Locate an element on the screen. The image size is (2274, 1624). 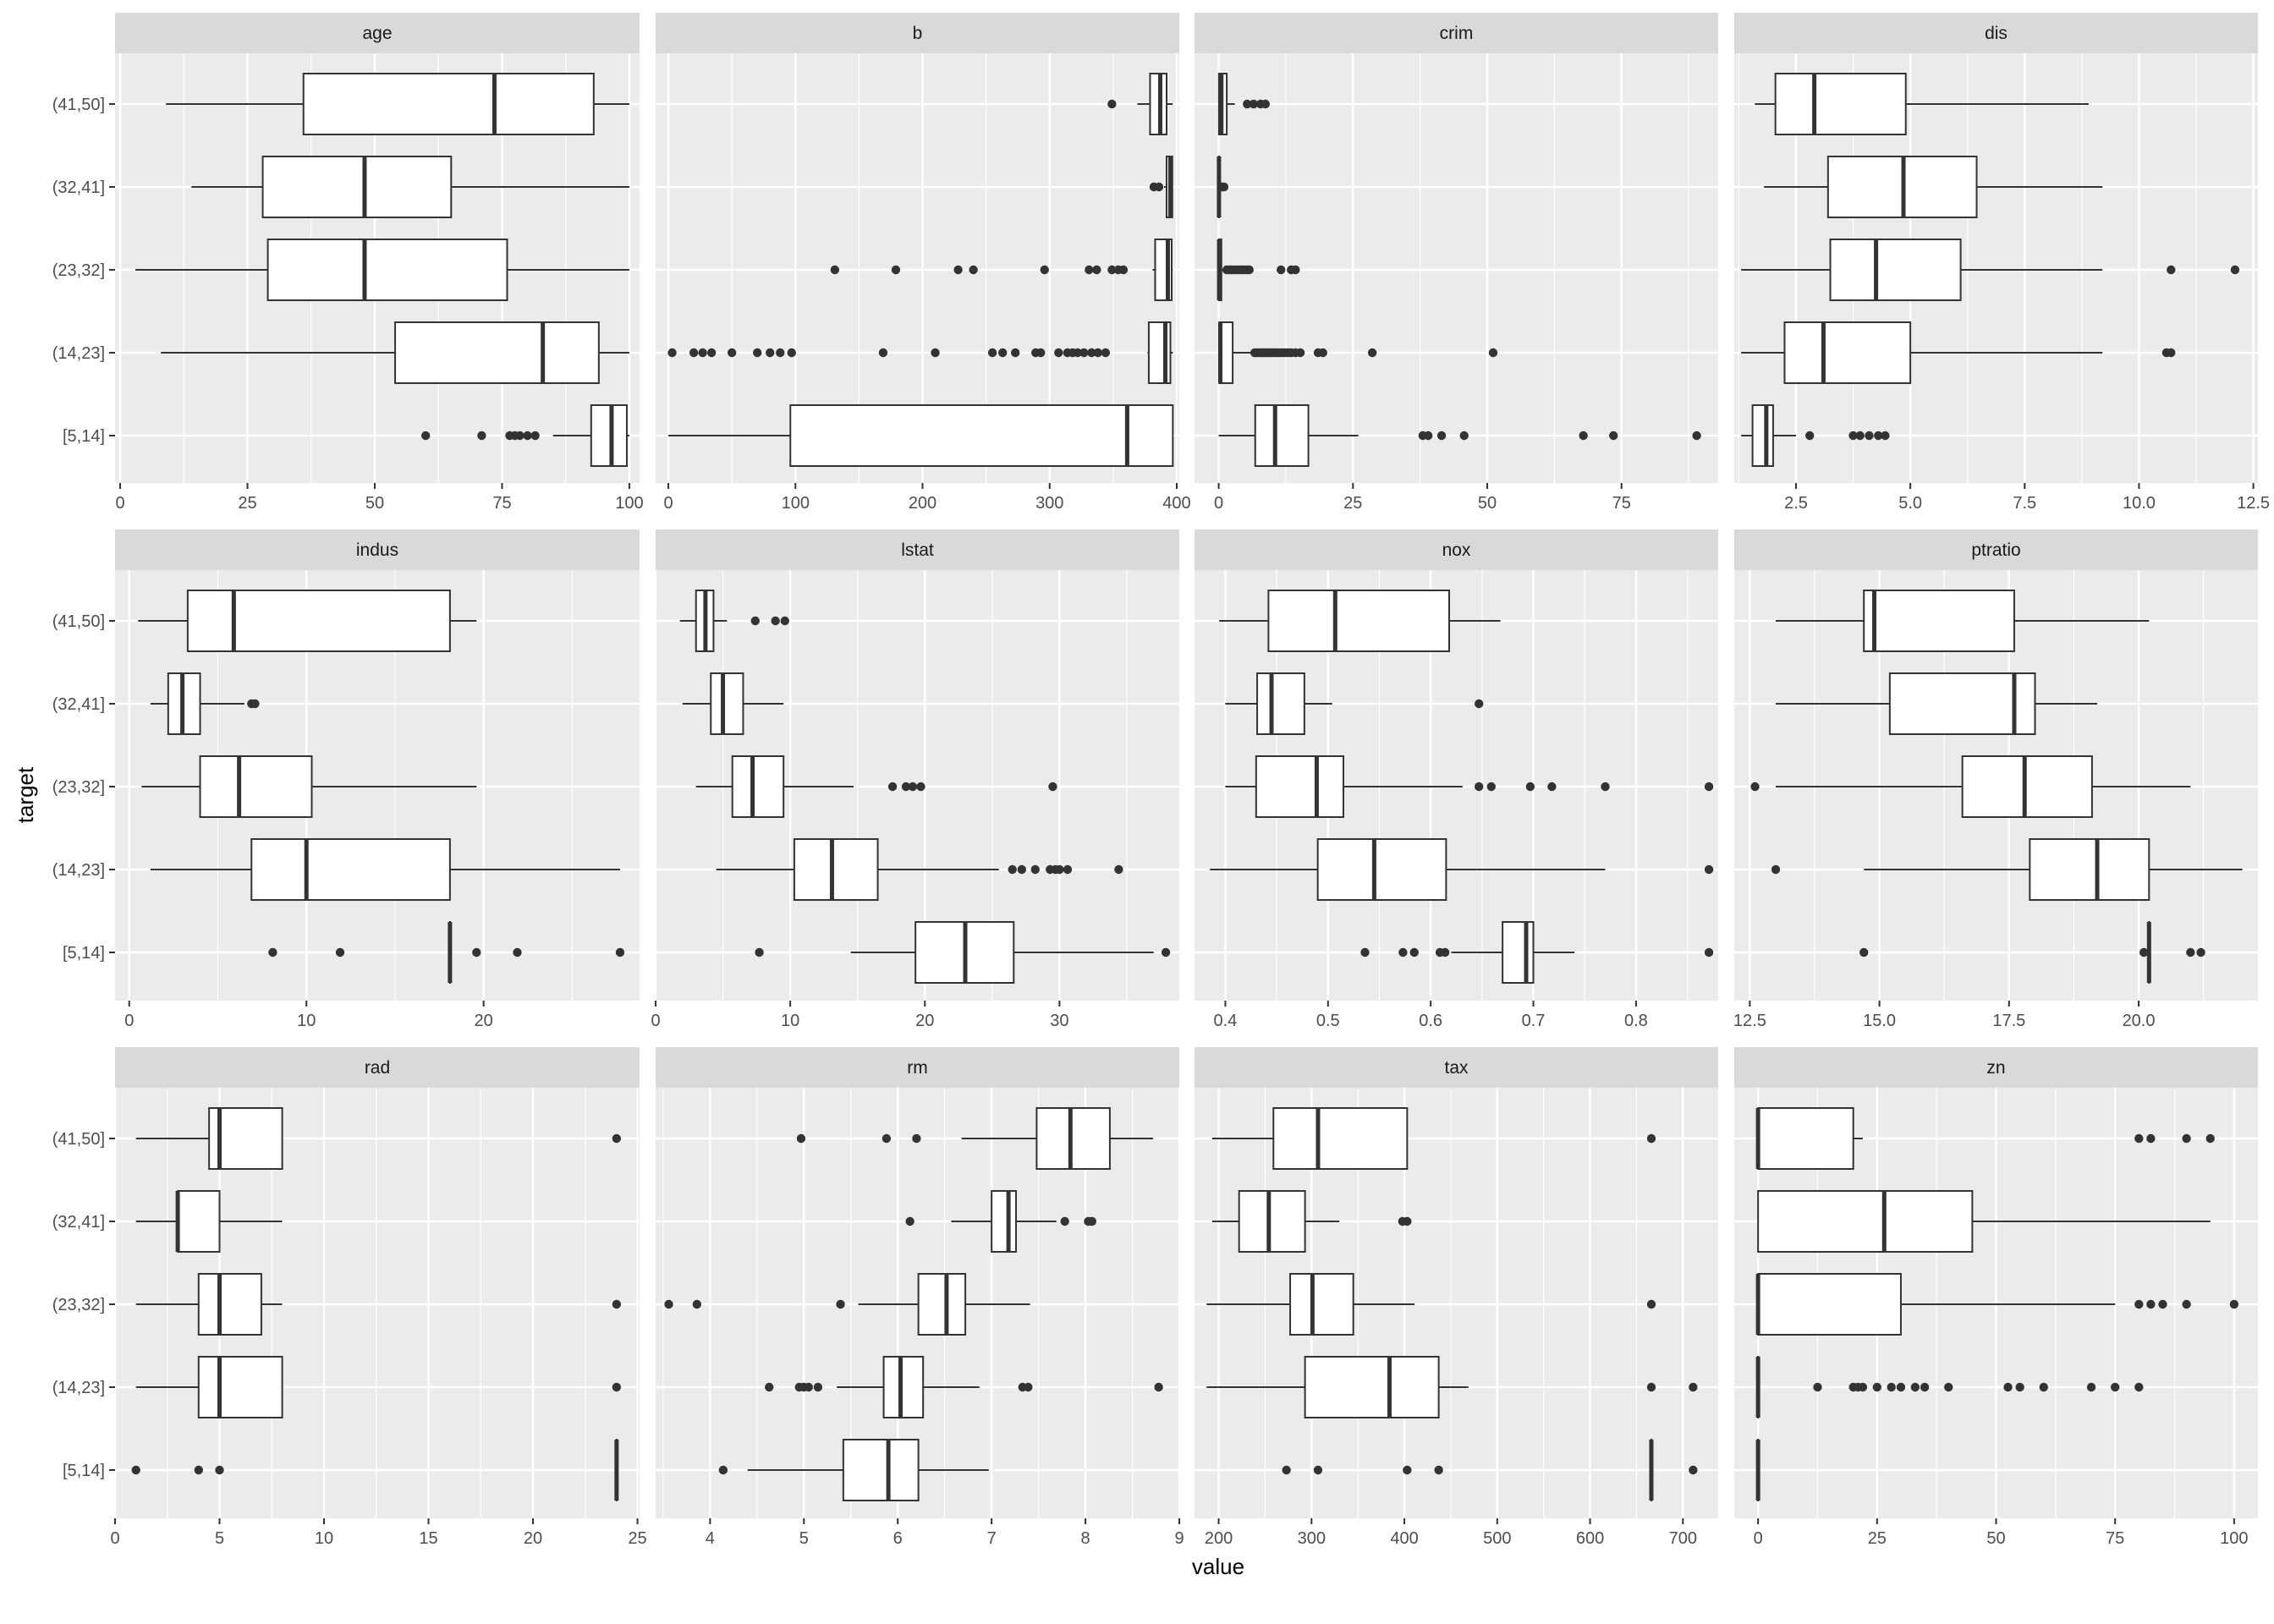
y-tick-label: (32,41] is located at coordinates (79, 1223).